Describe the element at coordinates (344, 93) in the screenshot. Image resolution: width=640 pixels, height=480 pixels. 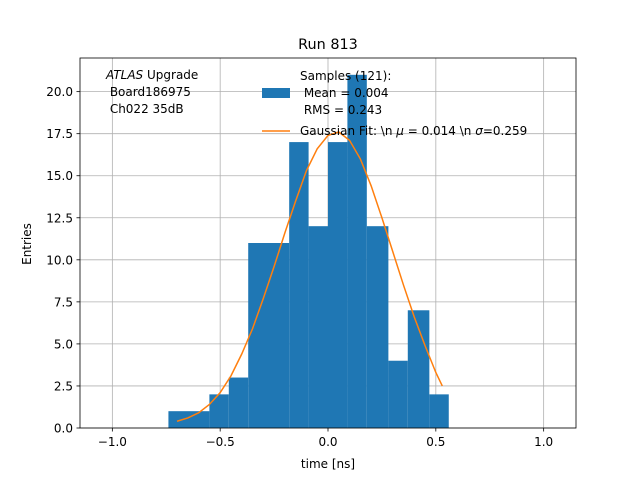
I see `legend-samples-line-2: Mean = 0.004` at that location.